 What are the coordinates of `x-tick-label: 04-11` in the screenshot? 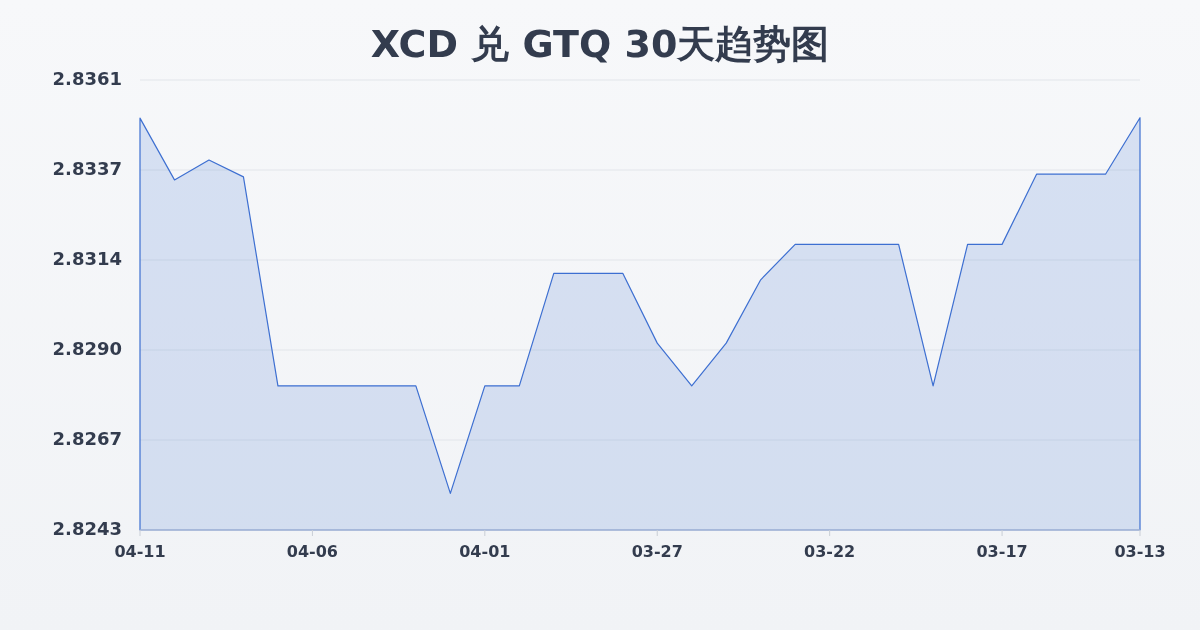 It's located at (140, 551).